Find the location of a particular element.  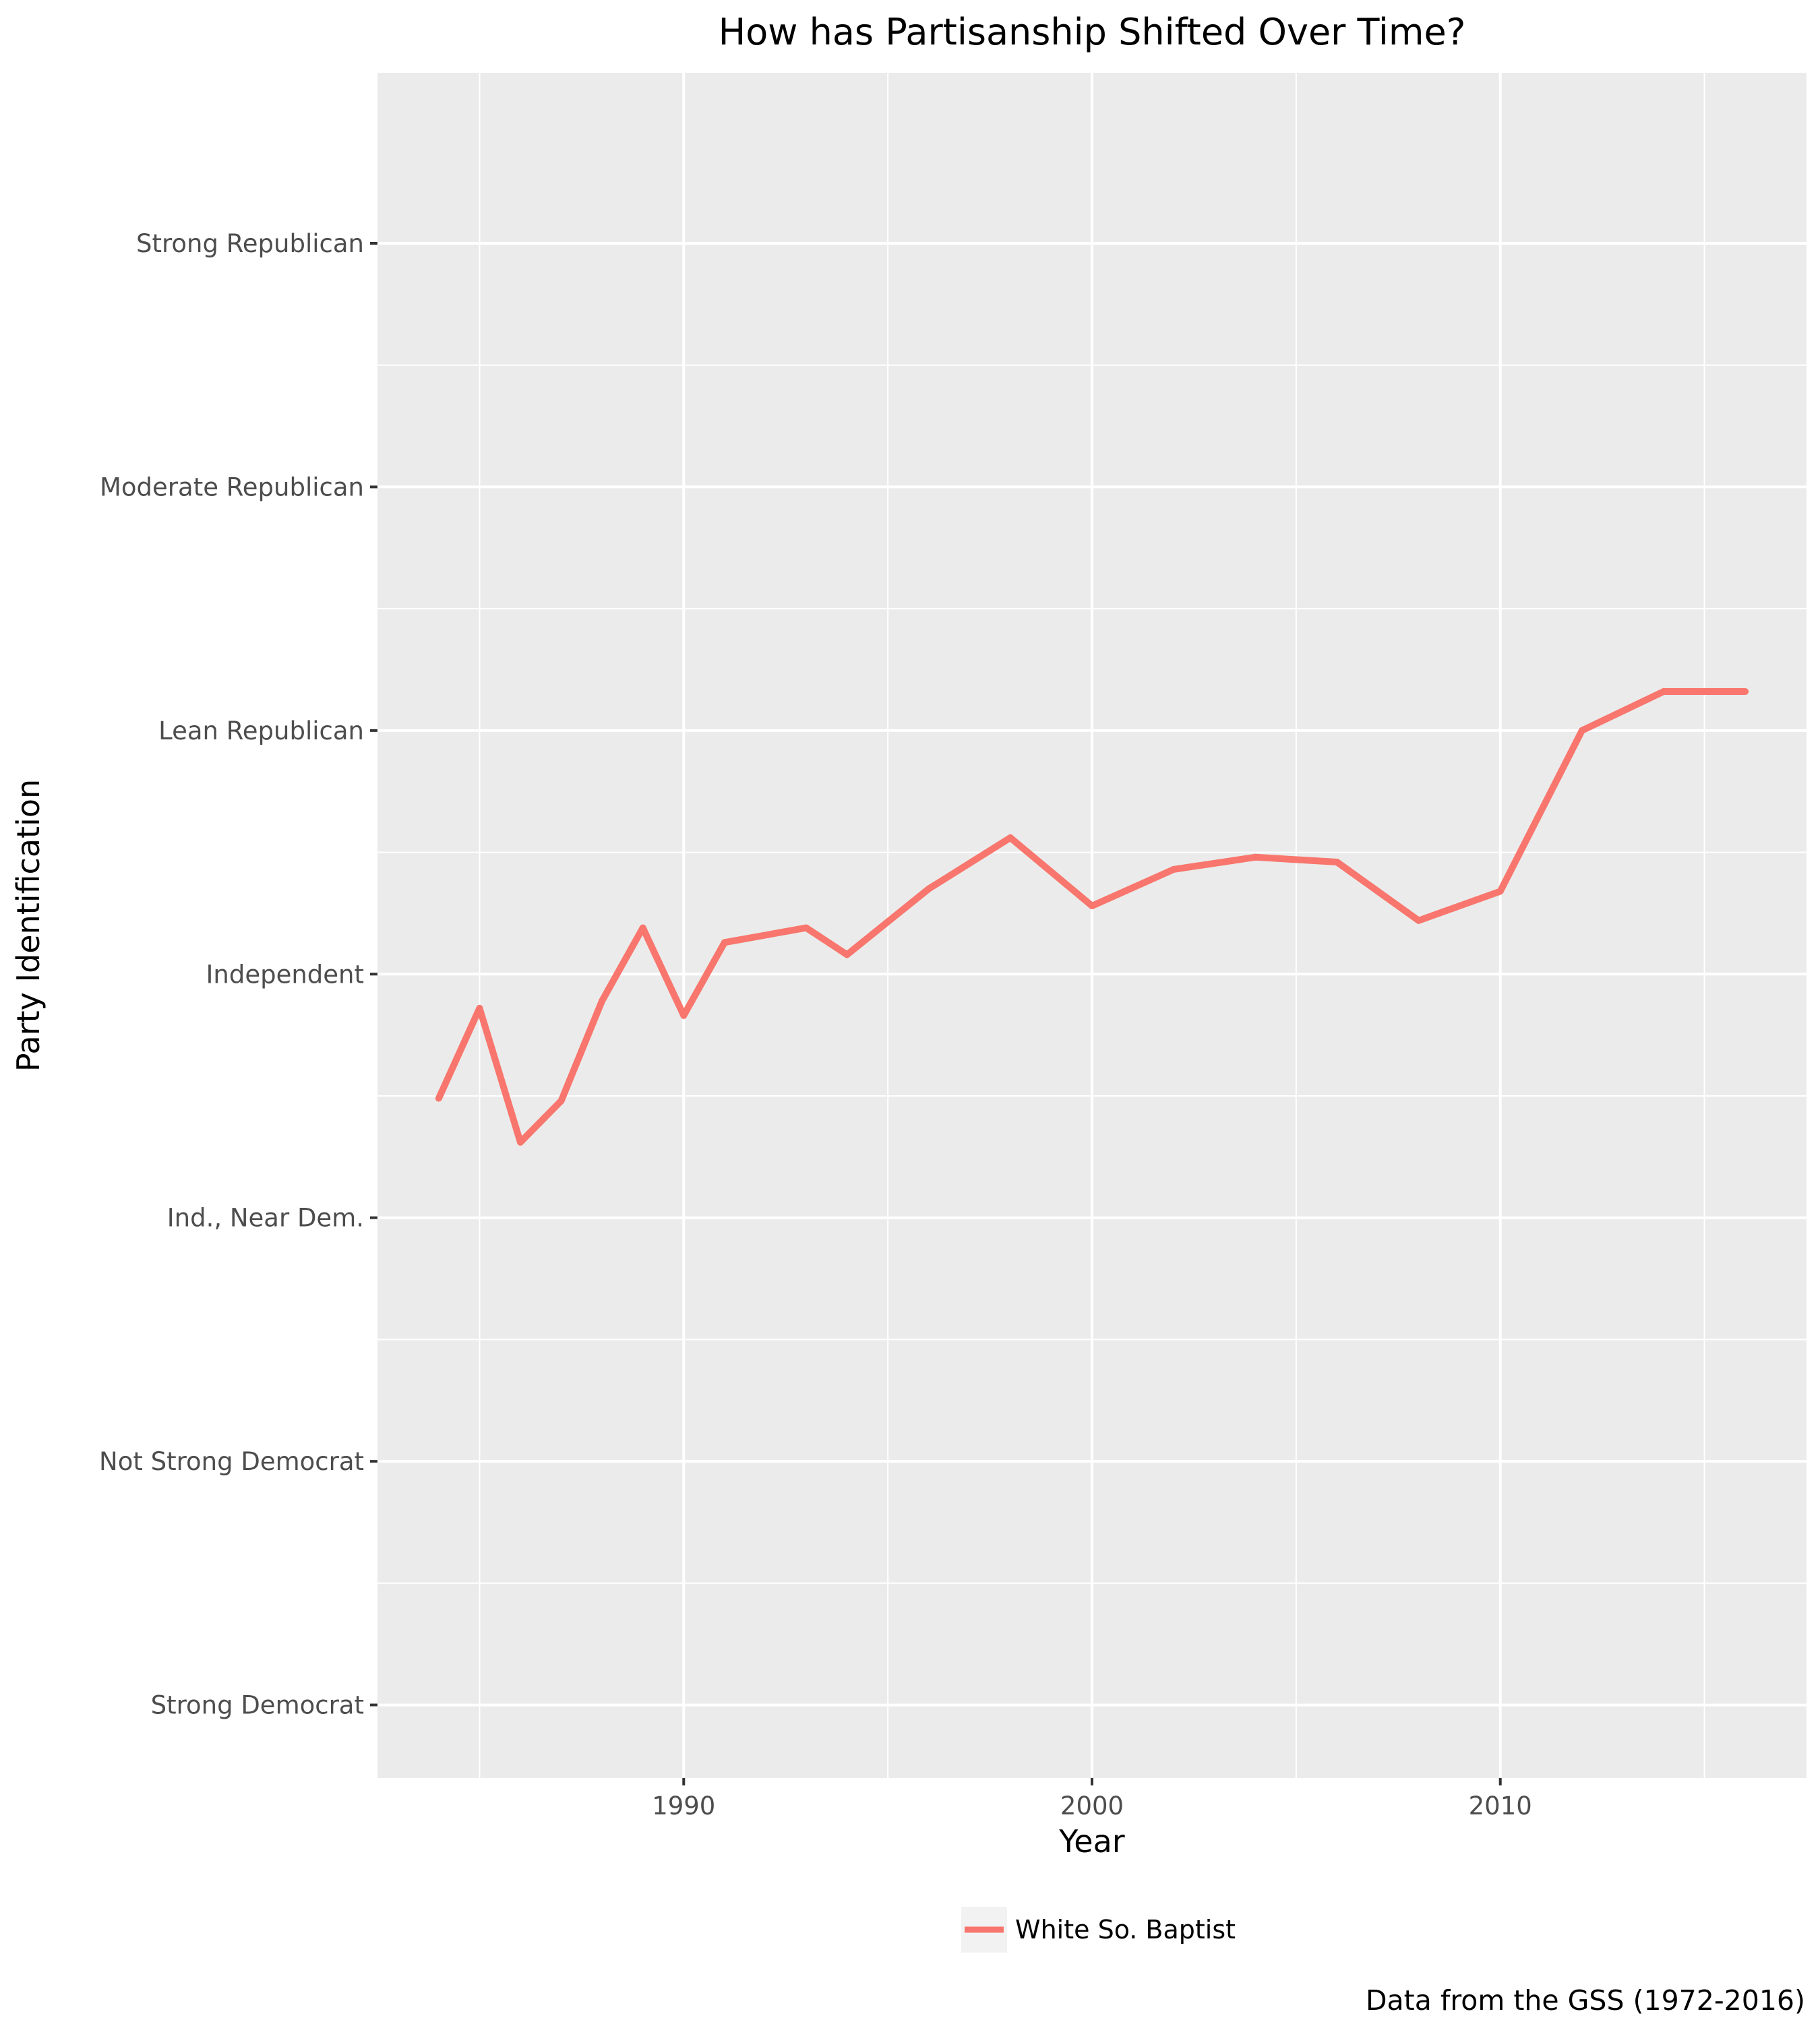

y-tick-label: Strong Democrat is located at coordinates (257, 1705).